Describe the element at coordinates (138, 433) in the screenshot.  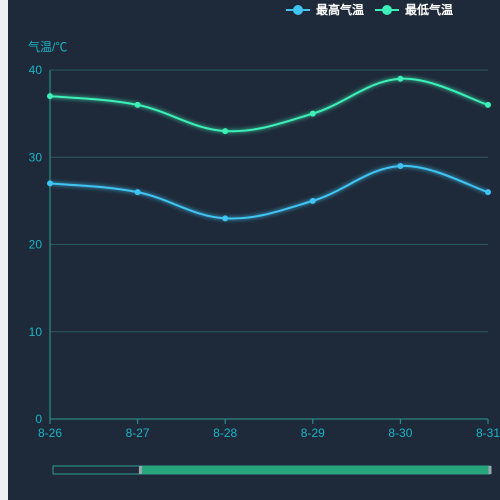
I see `x-tick-label: 8-27` at that location.